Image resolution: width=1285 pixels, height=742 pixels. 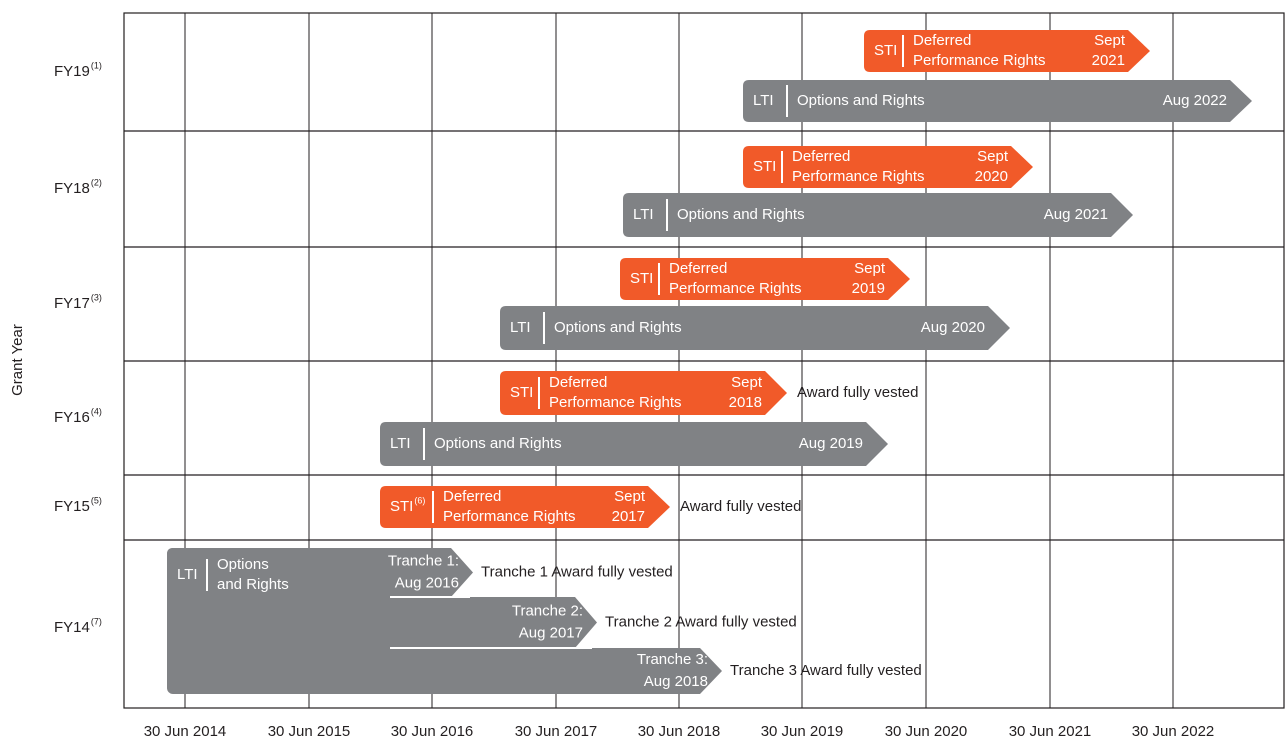 What do you see at coordinates (72, 506) in the screenshot?
I see `row-label: FY15` at bounding box center [72, 506].